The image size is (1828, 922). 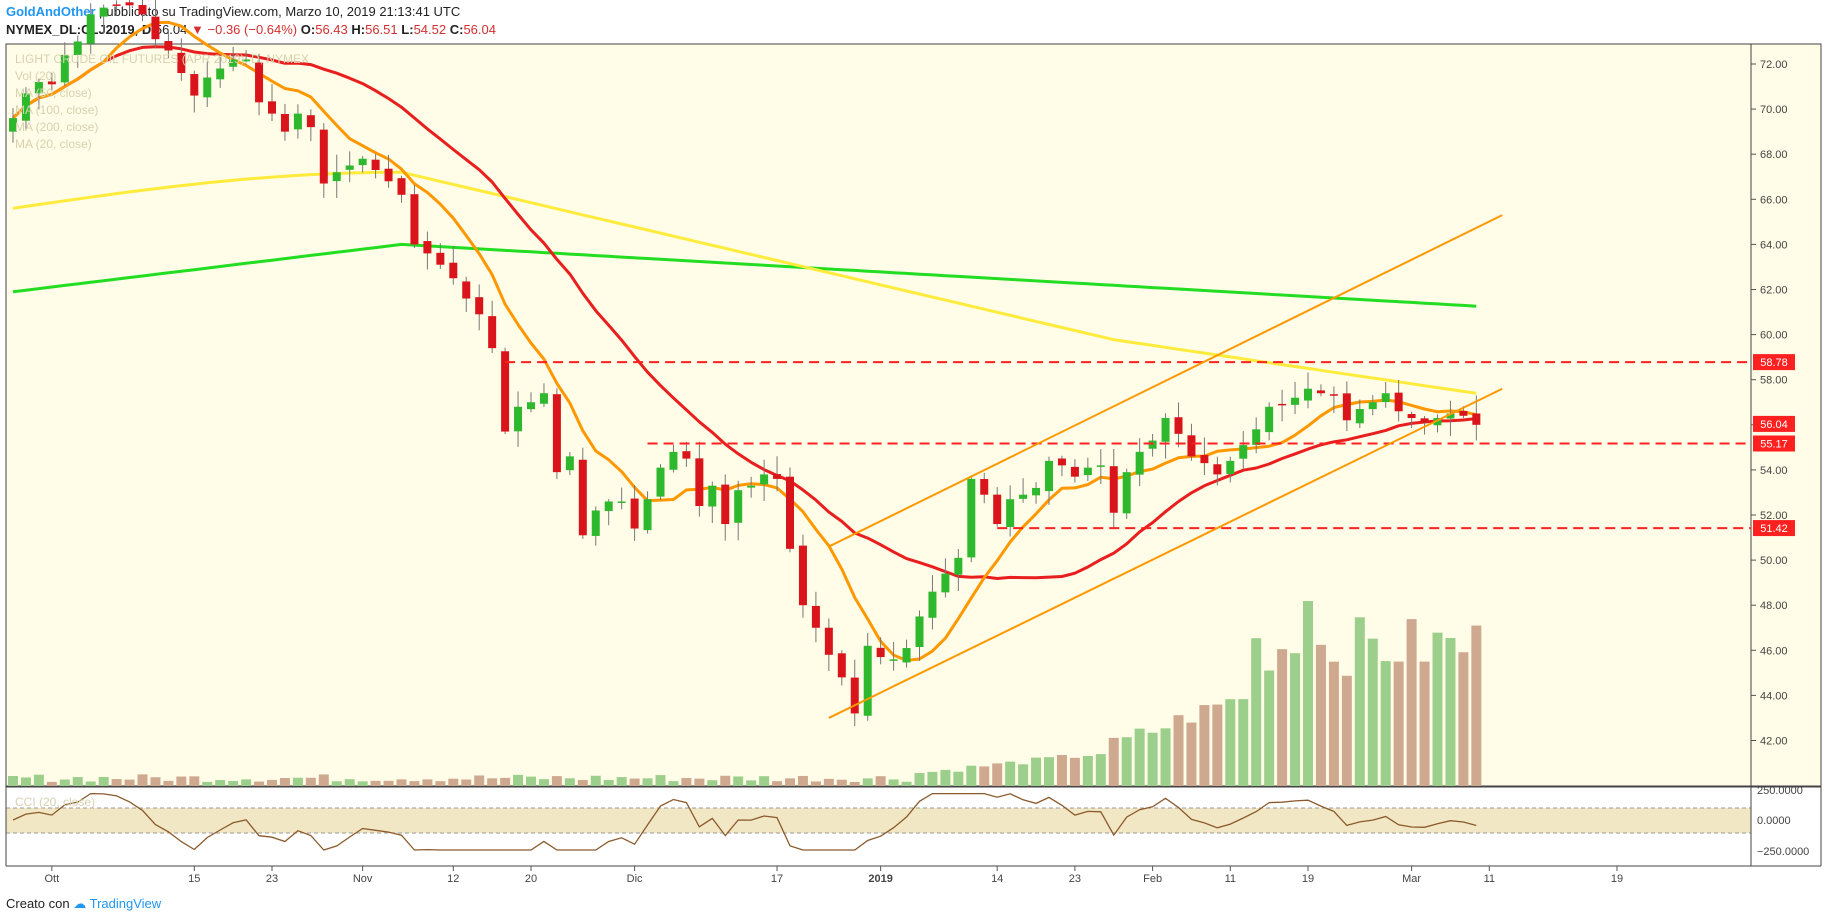 I want to click on price-change: −0.36 (−0.64%), so click(x=252, y=29).